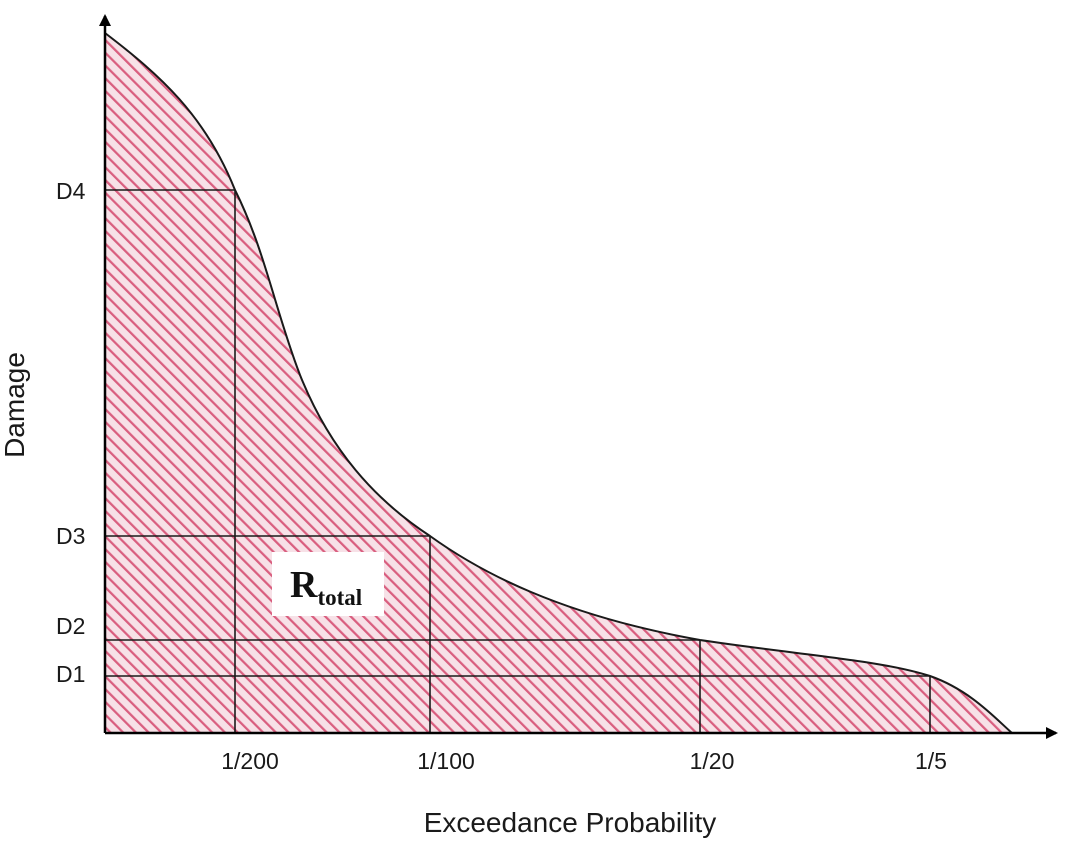 This screenshot has height=842, width=1067. Describe the element at coordinates (71, 191) in the screenshot. I see `y-tick-d4: D4` at that location.